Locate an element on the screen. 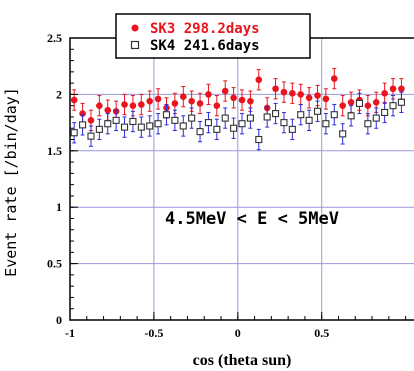  y-tick-label: 1.5 is located at coordinates (54, 151).